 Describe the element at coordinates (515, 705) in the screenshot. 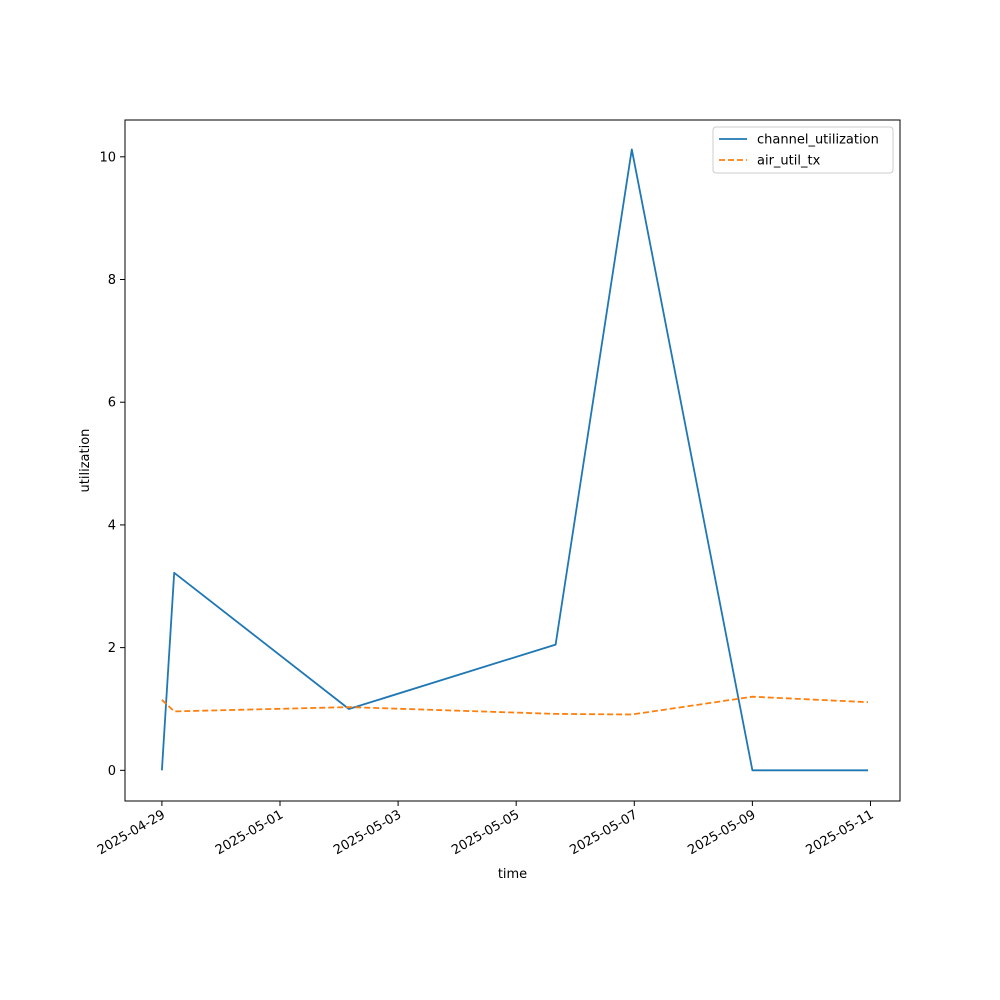

I see `series-line-air-util-tx` at that location.